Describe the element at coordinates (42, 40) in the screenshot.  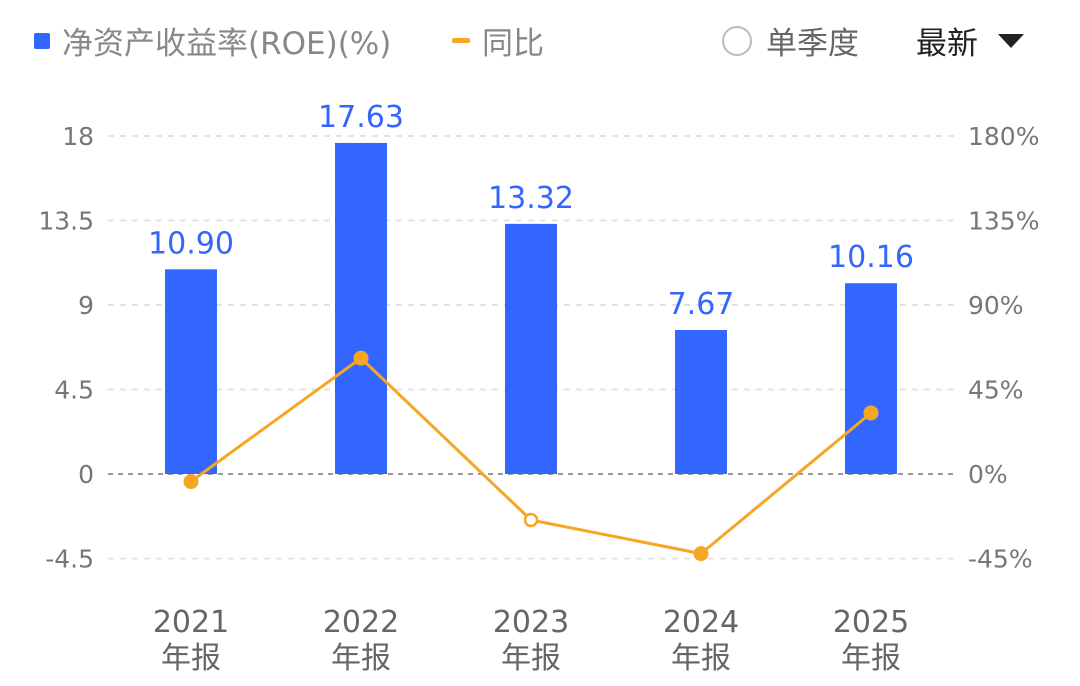
I see `legend-bar-swatch` at that location.